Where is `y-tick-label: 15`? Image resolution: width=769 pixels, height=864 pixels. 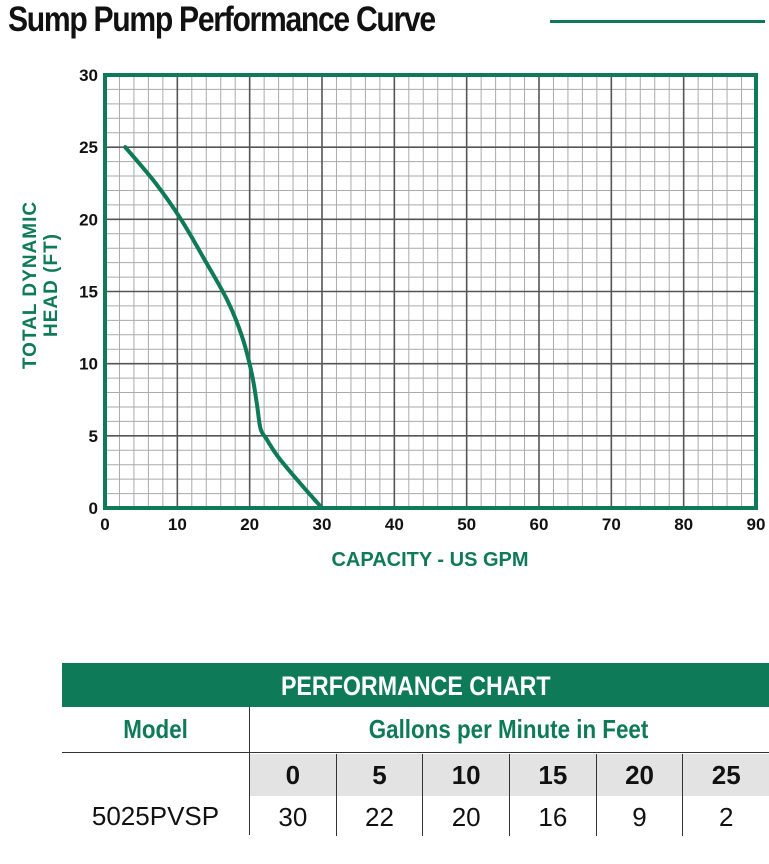
y-tick-label: 15 is located at coordinates (88, 292).